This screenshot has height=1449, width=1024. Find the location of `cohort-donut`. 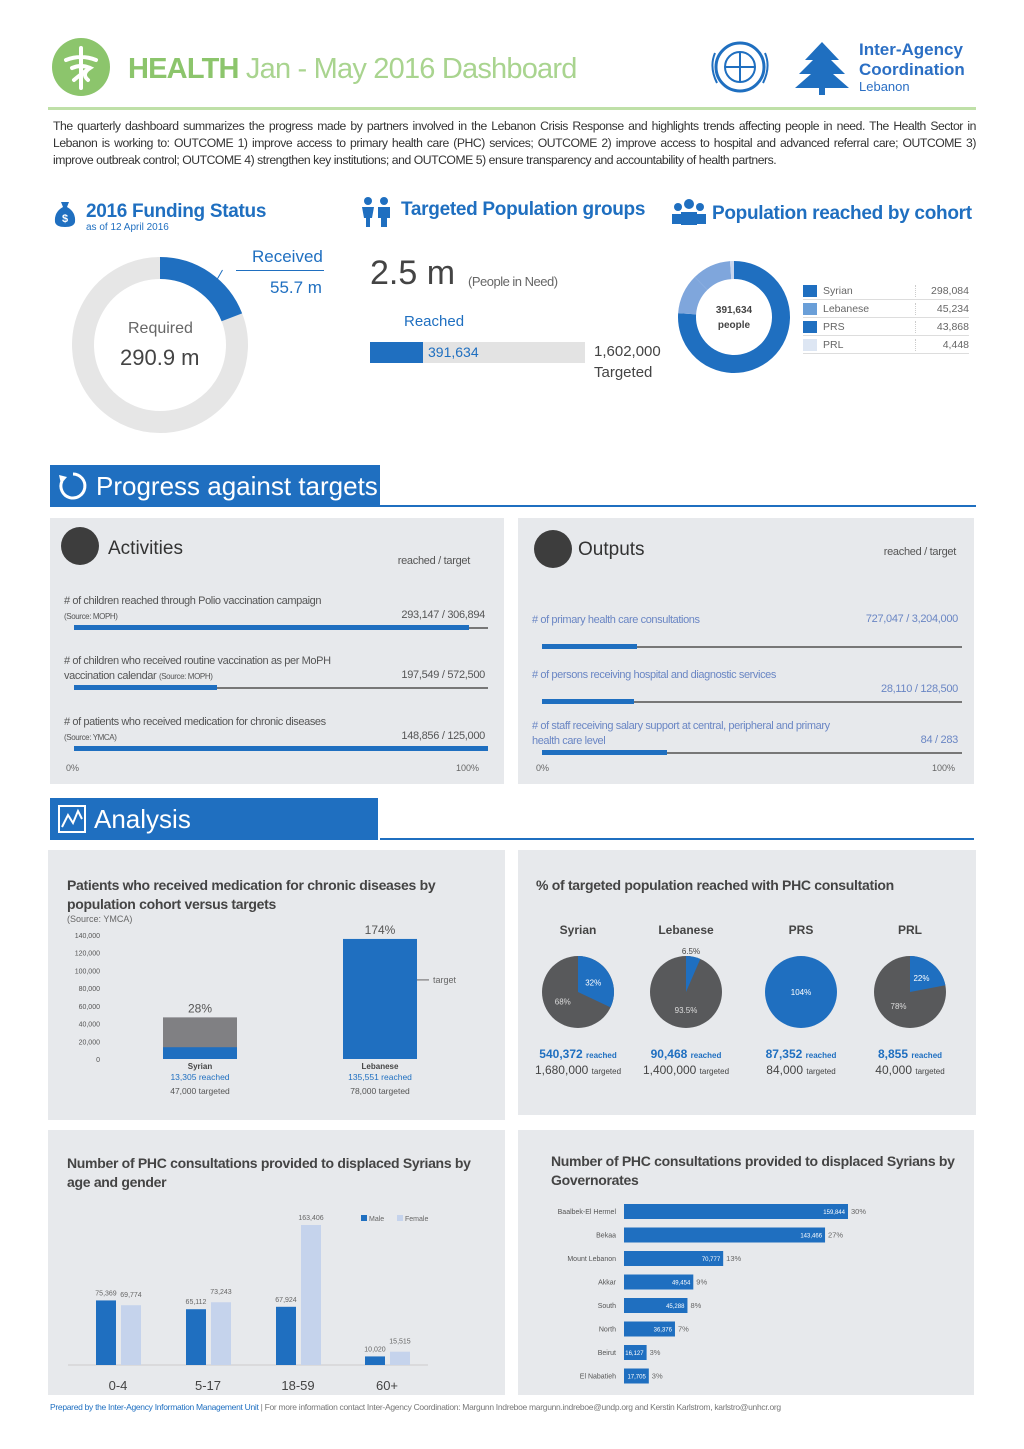

cohort-donut is located at coordinates (734, 317).